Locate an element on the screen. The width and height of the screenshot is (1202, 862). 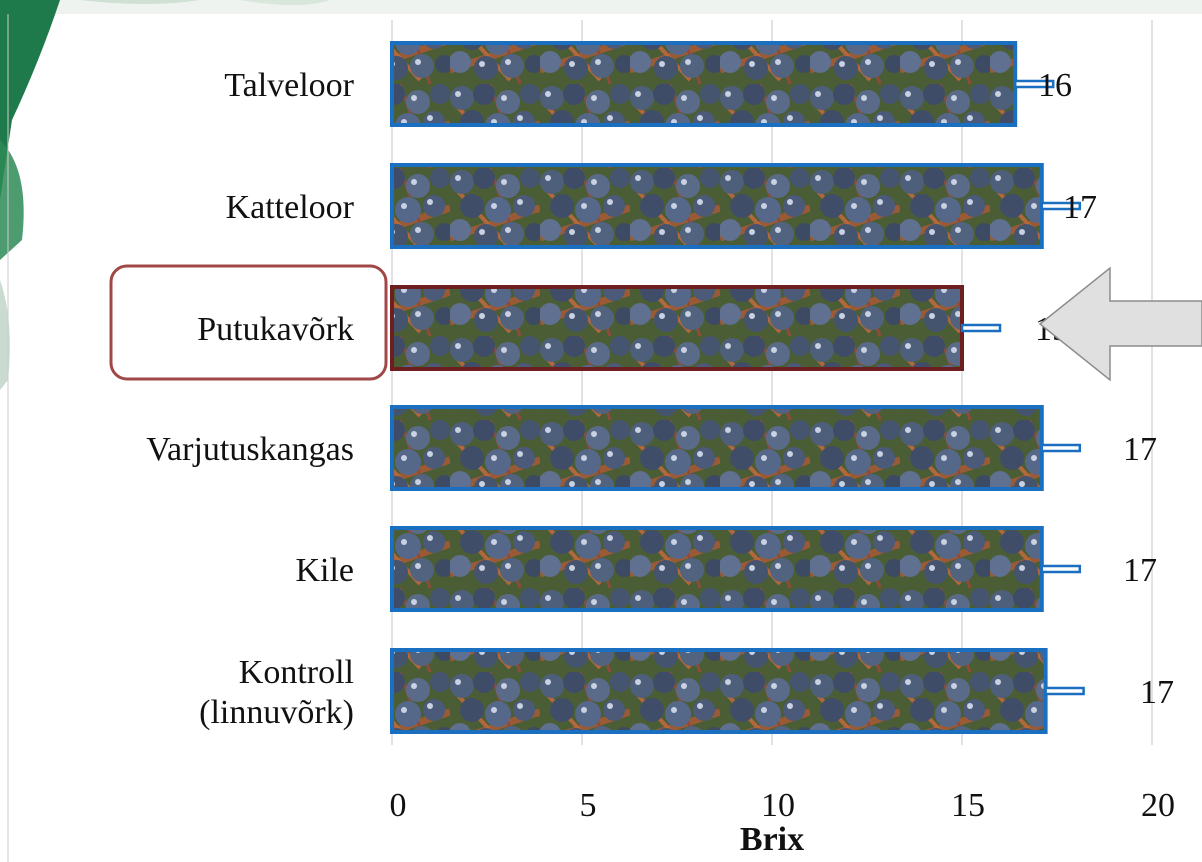
x-axis-title: Brix is located at coordinates (772, 839).